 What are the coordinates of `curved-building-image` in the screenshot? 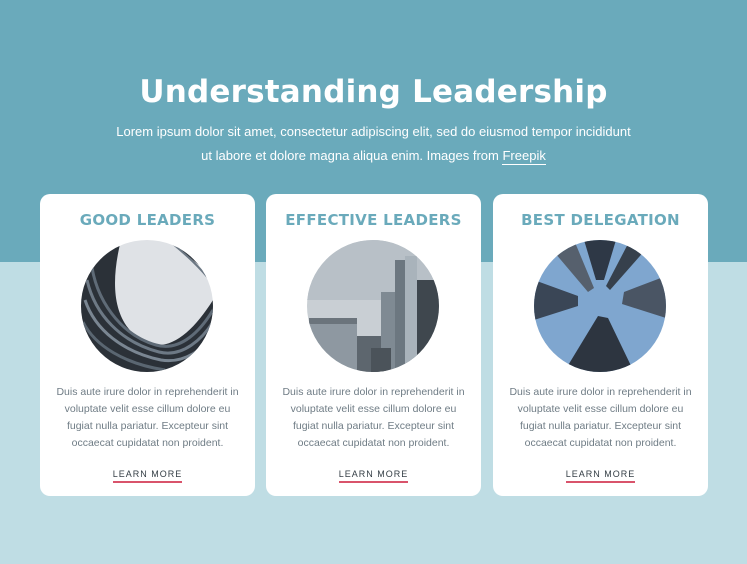 It's located at (147, 306).